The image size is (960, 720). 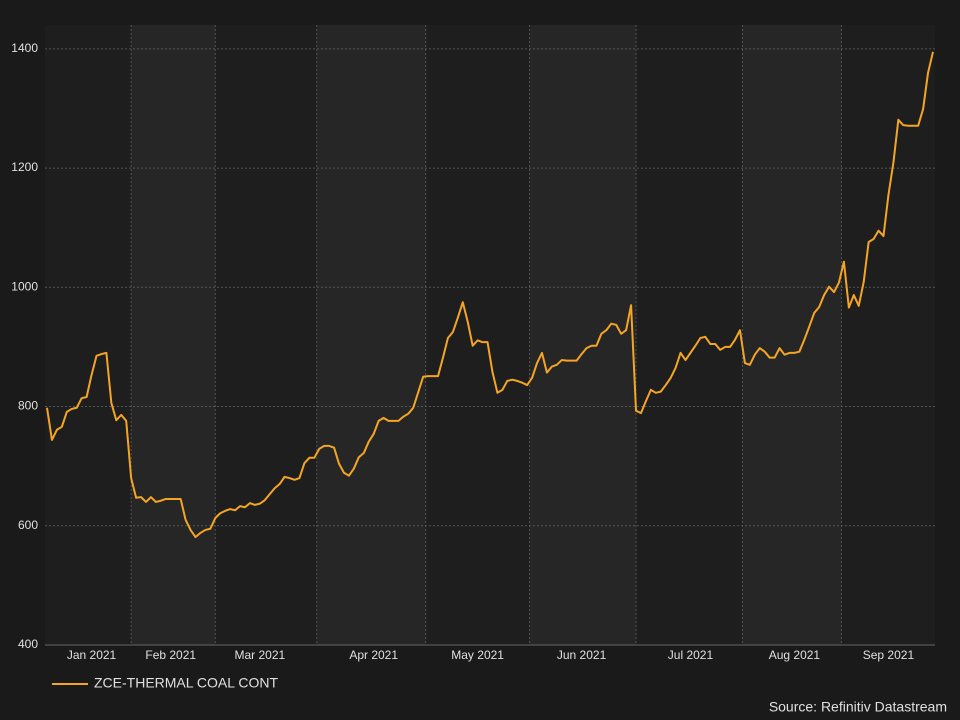 What do you see at coordinates (28, 525) in the screenshot?
I see `y-tick-label: 600` at bounding box center [28, 525].